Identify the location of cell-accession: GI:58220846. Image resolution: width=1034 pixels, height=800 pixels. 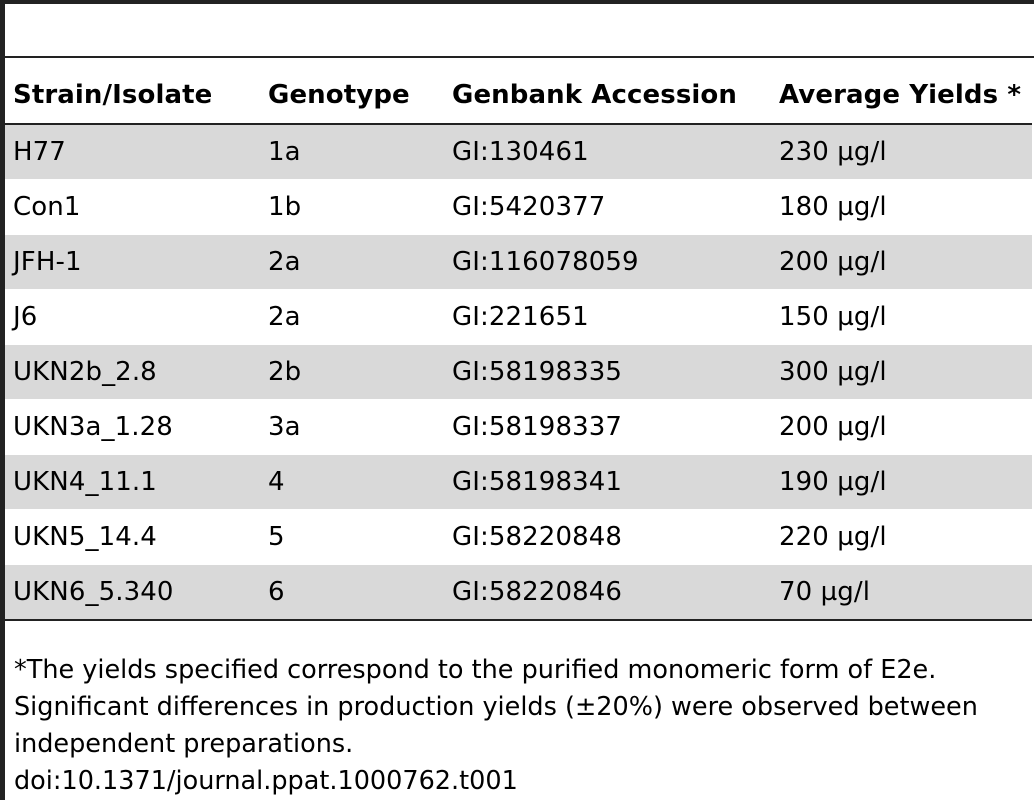
(615, 592).